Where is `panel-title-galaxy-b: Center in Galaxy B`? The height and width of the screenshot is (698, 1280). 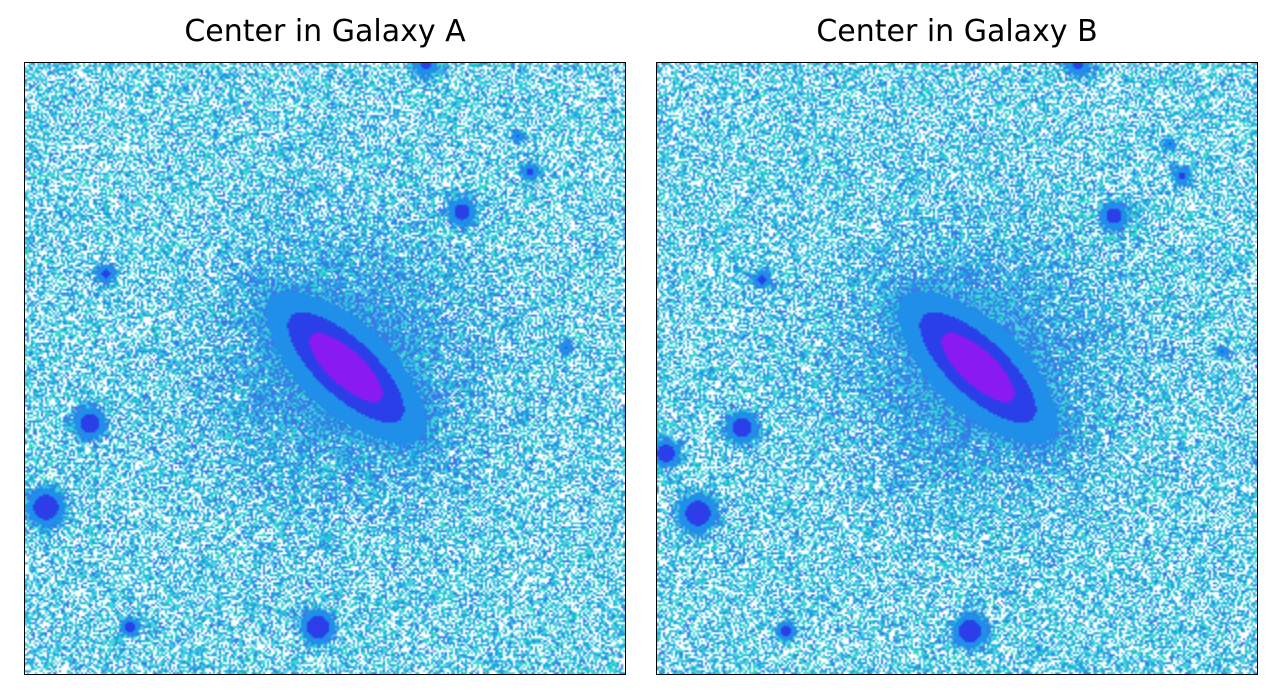 panel-title-galaxy-b: Center in Galaxy B is located at coordinates (957, 31).